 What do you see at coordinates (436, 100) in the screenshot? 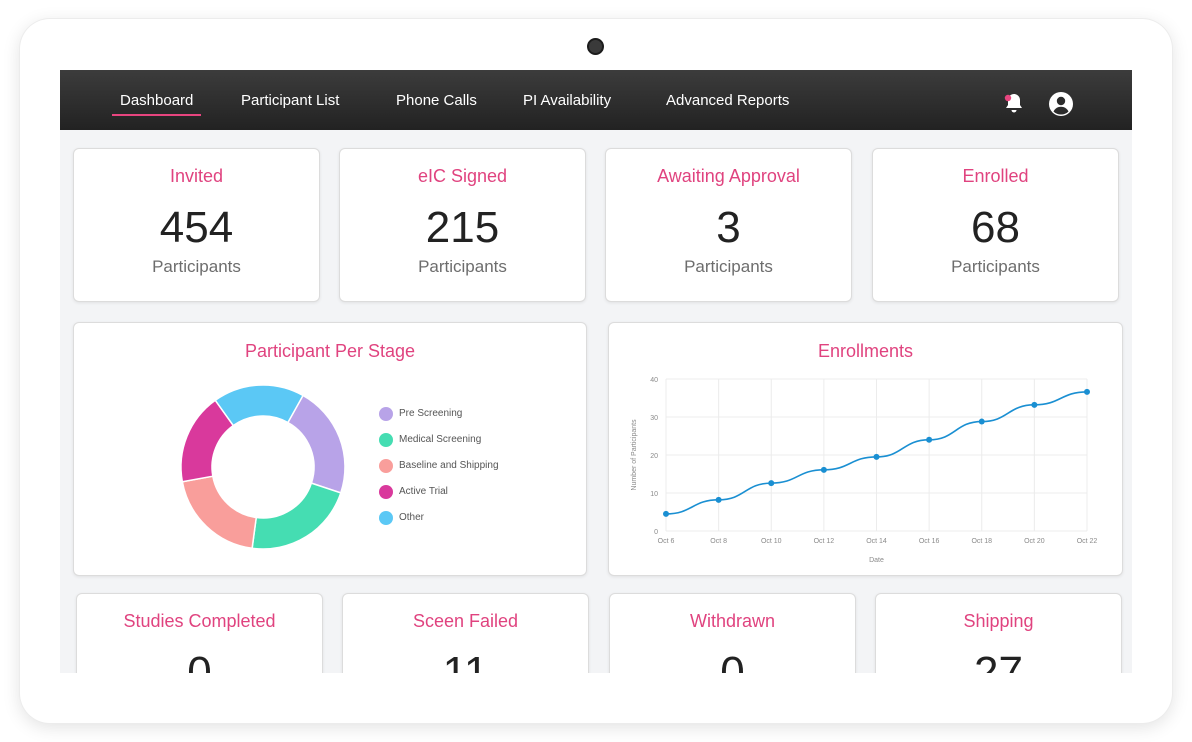
I see `nav-phone-calls: Phone Calls` at bounding box center [436, 100].